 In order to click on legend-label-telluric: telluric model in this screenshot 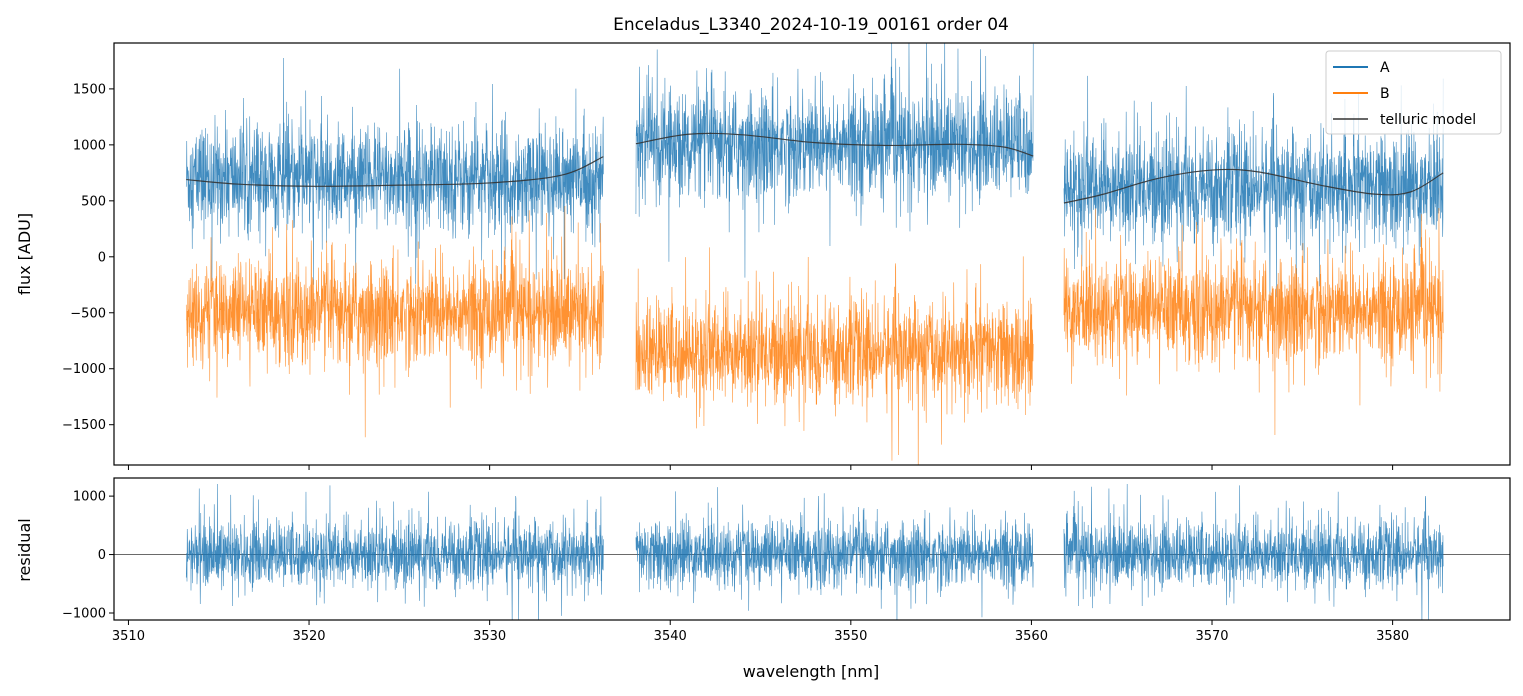, I will do `click(1428, 120)`.